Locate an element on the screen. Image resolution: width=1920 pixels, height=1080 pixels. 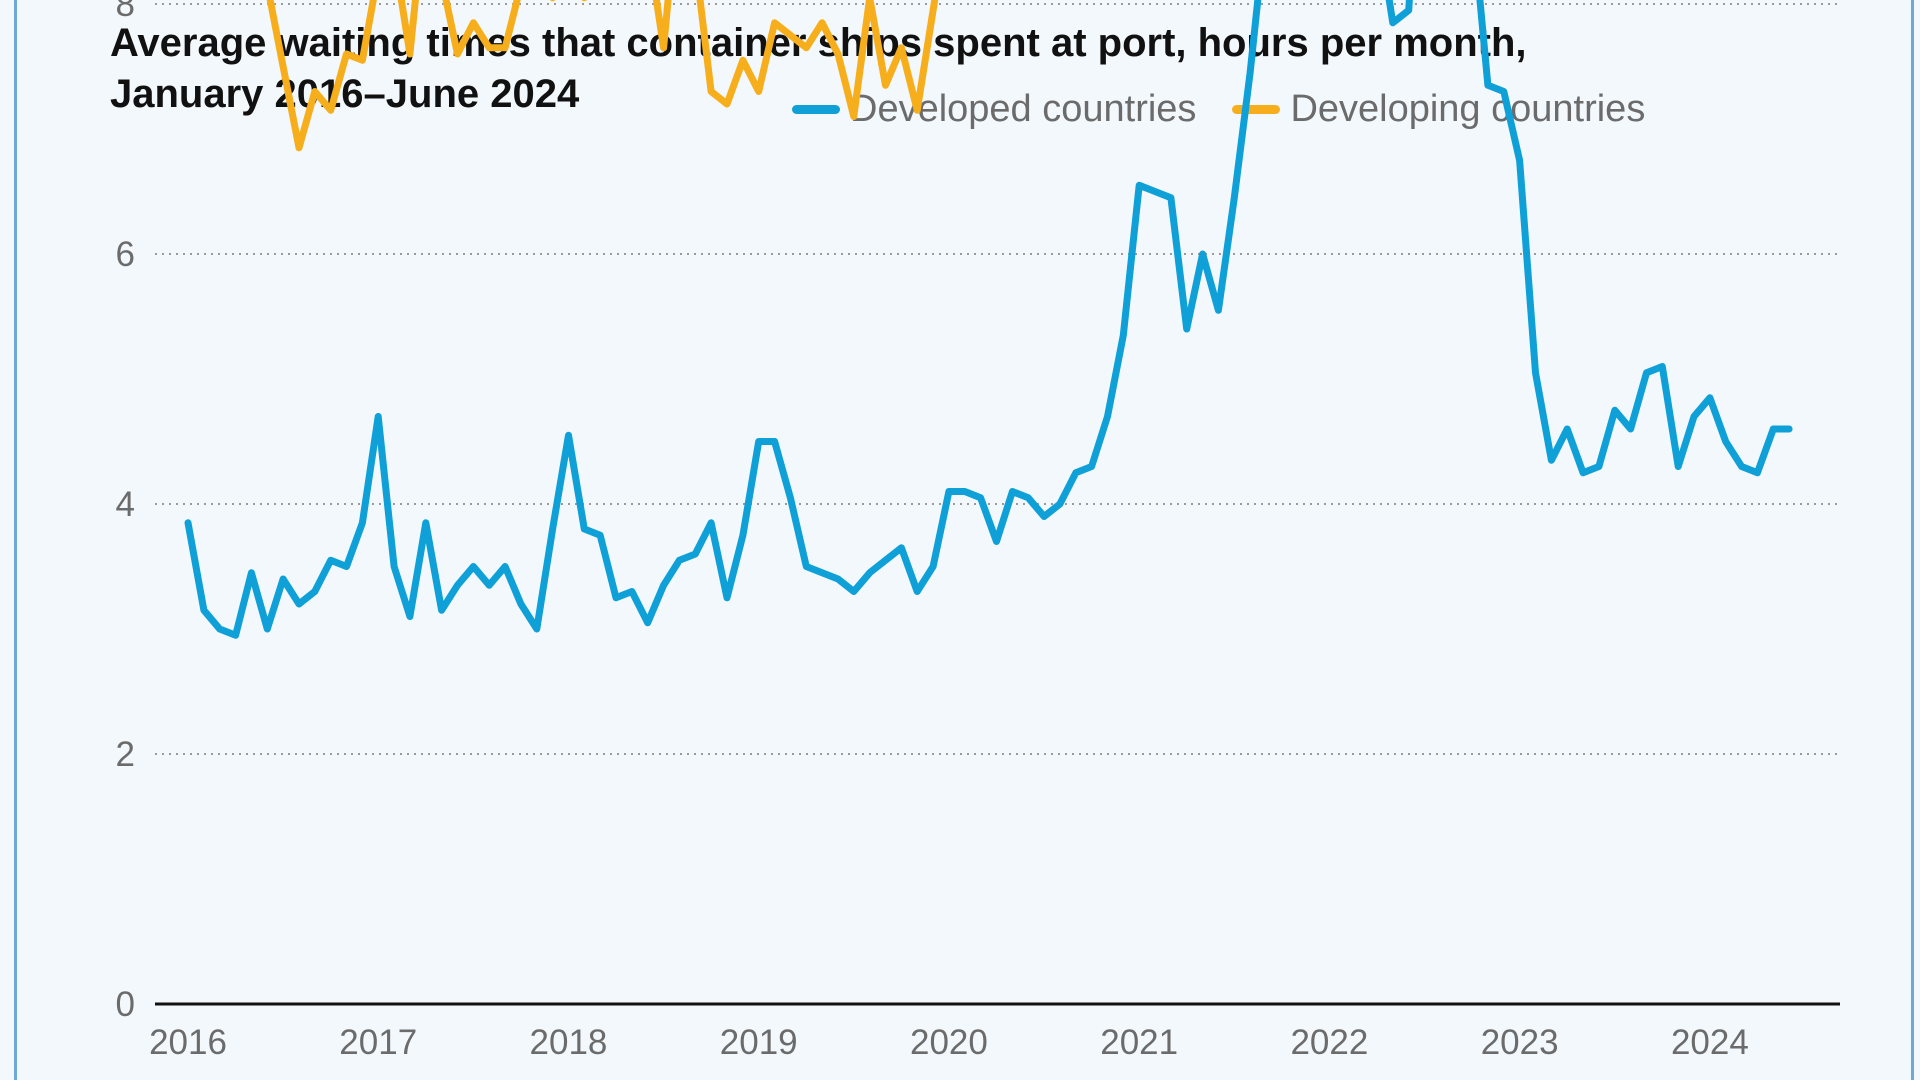
y-tick-label-0: 0 is located at coordinates (125, 1004).